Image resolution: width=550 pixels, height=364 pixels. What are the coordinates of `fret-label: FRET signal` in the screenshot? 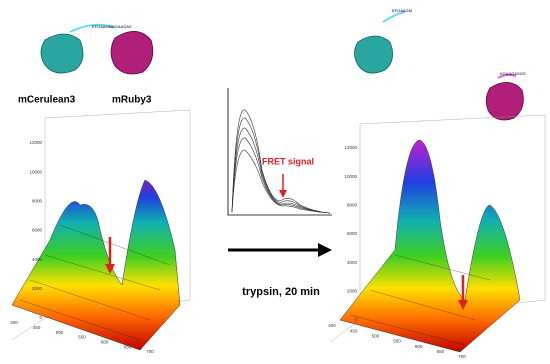 It's located at (288, 161).